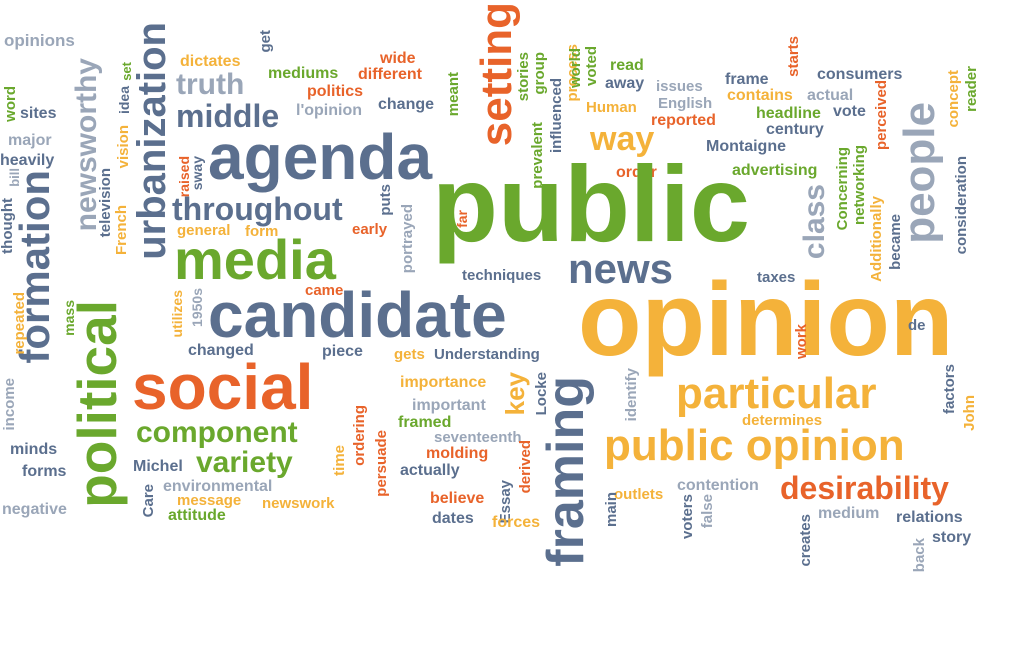 This screenshot has height=645, width=1024. I want to click on word-attitude: attitude, so click(197, 515).